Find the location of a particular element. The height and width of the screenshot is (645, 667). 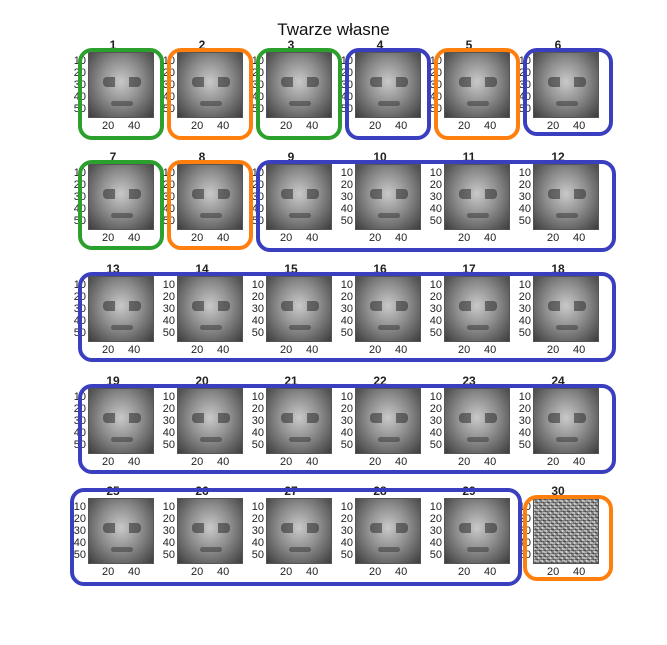

panel-number: 1 is located at coordinates (113, 45).